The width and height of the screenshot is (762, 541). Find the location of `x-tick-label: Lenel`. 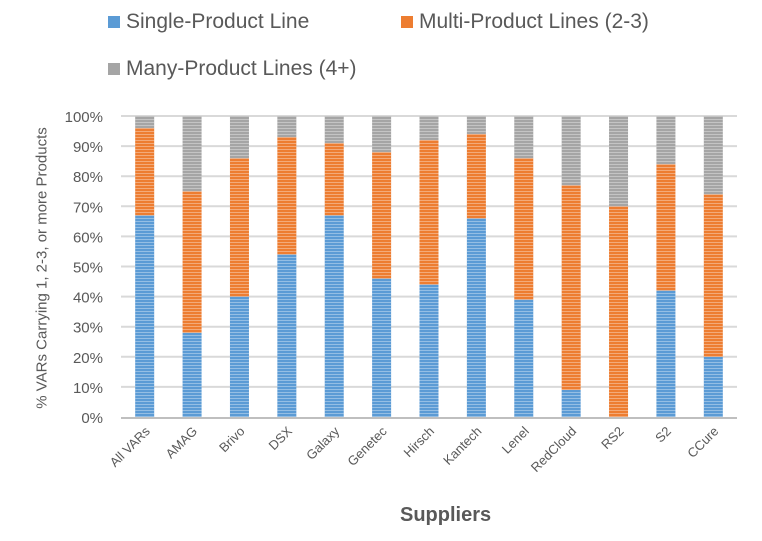

x-tick-label: Lenel is located at coordinates (515, 439).